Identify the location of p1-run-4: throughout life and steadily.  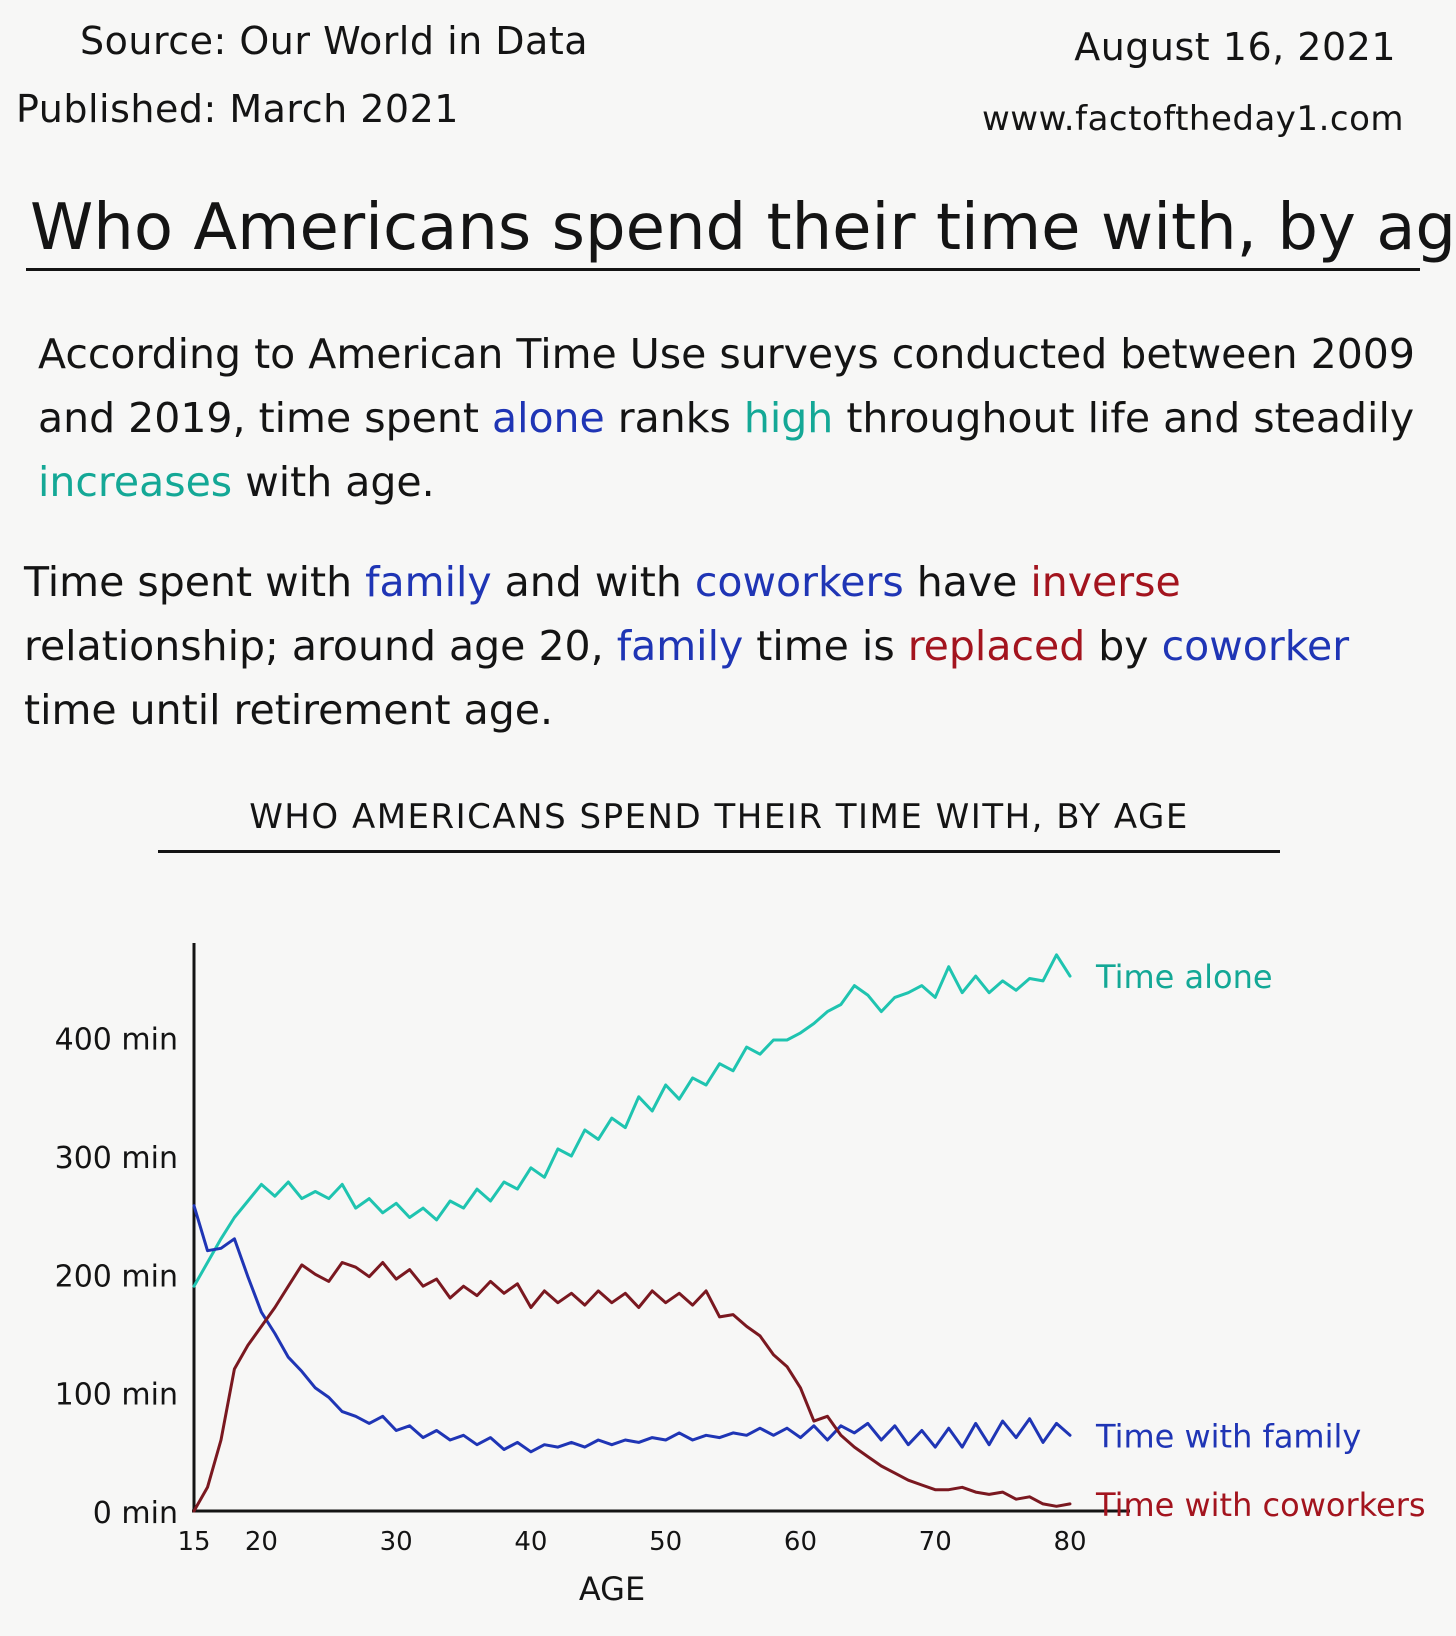
(1124, 418).